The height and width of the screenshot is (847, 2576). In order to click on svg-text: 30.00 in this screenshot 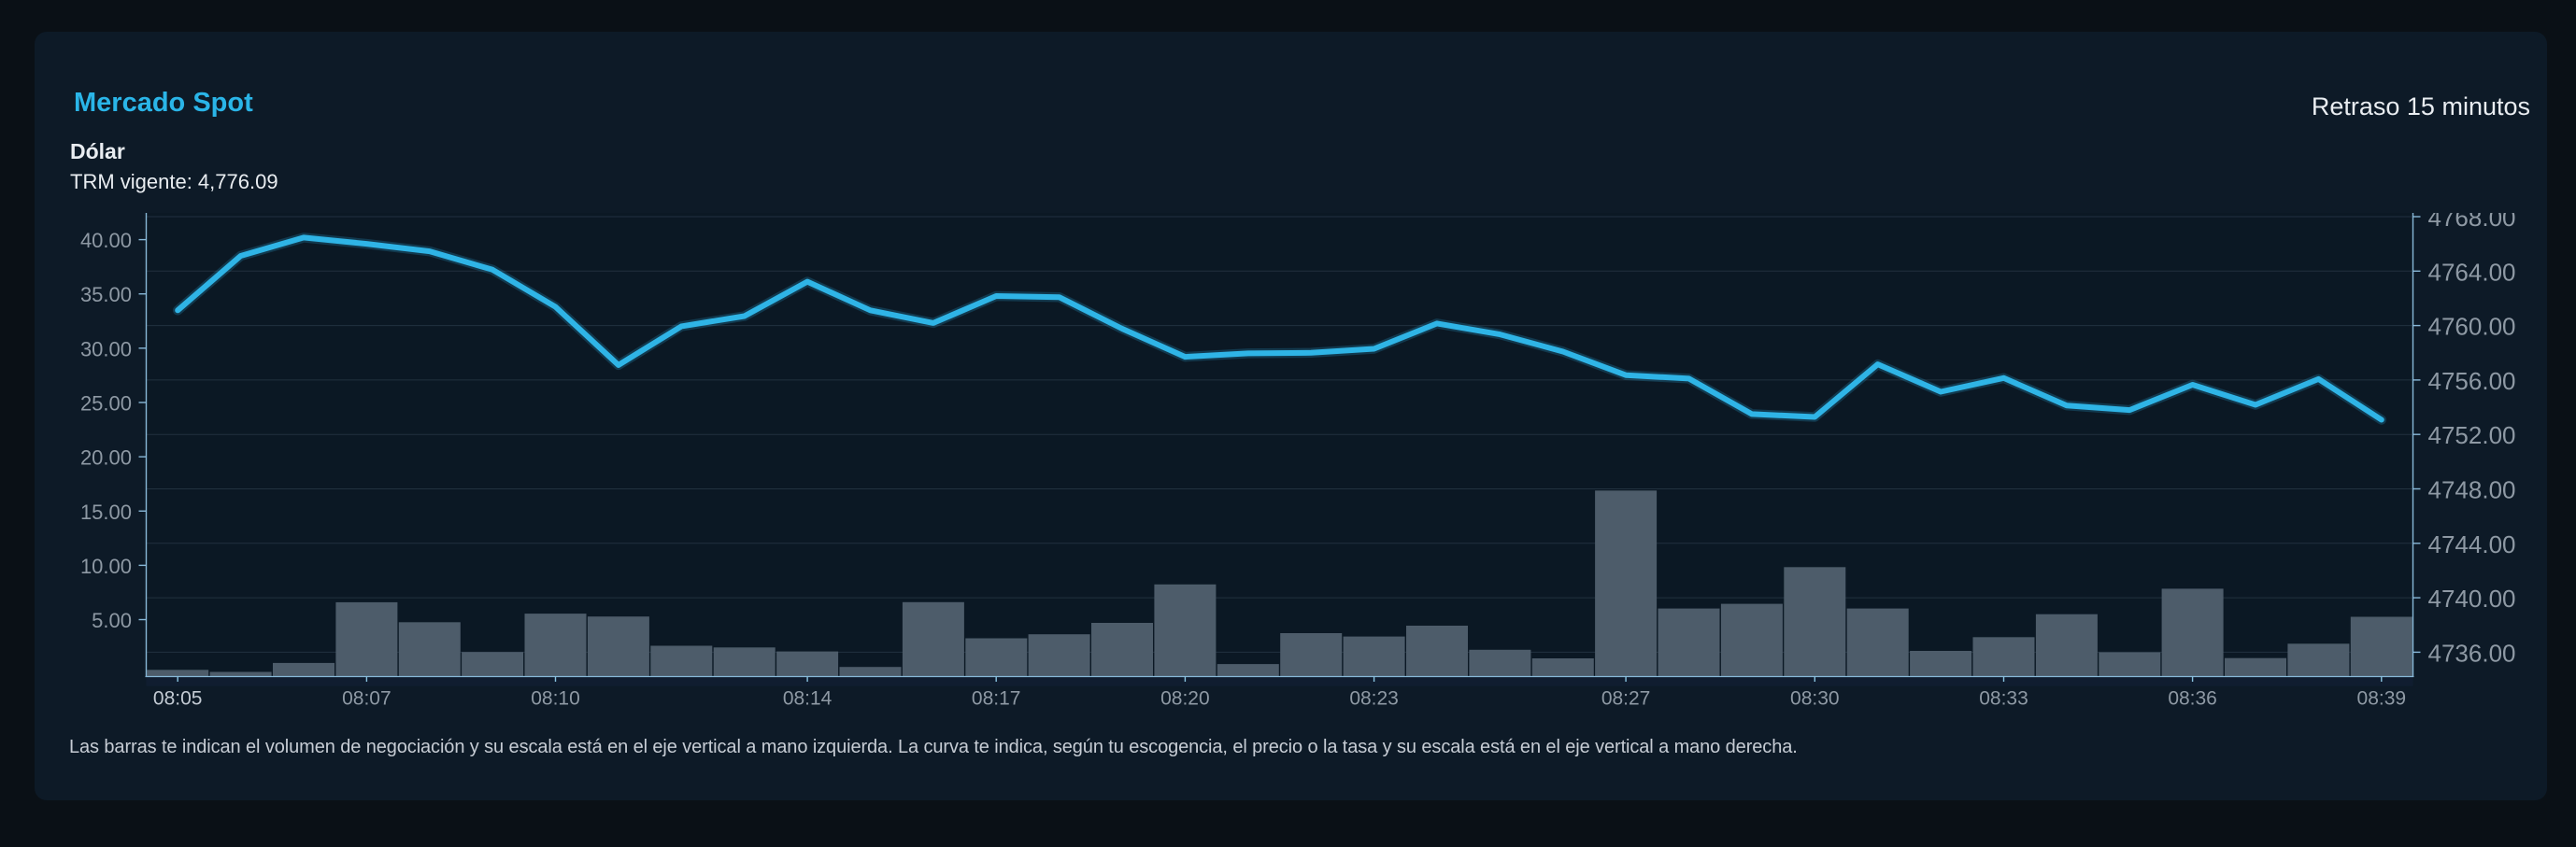, I will do `click(106, 348)`.